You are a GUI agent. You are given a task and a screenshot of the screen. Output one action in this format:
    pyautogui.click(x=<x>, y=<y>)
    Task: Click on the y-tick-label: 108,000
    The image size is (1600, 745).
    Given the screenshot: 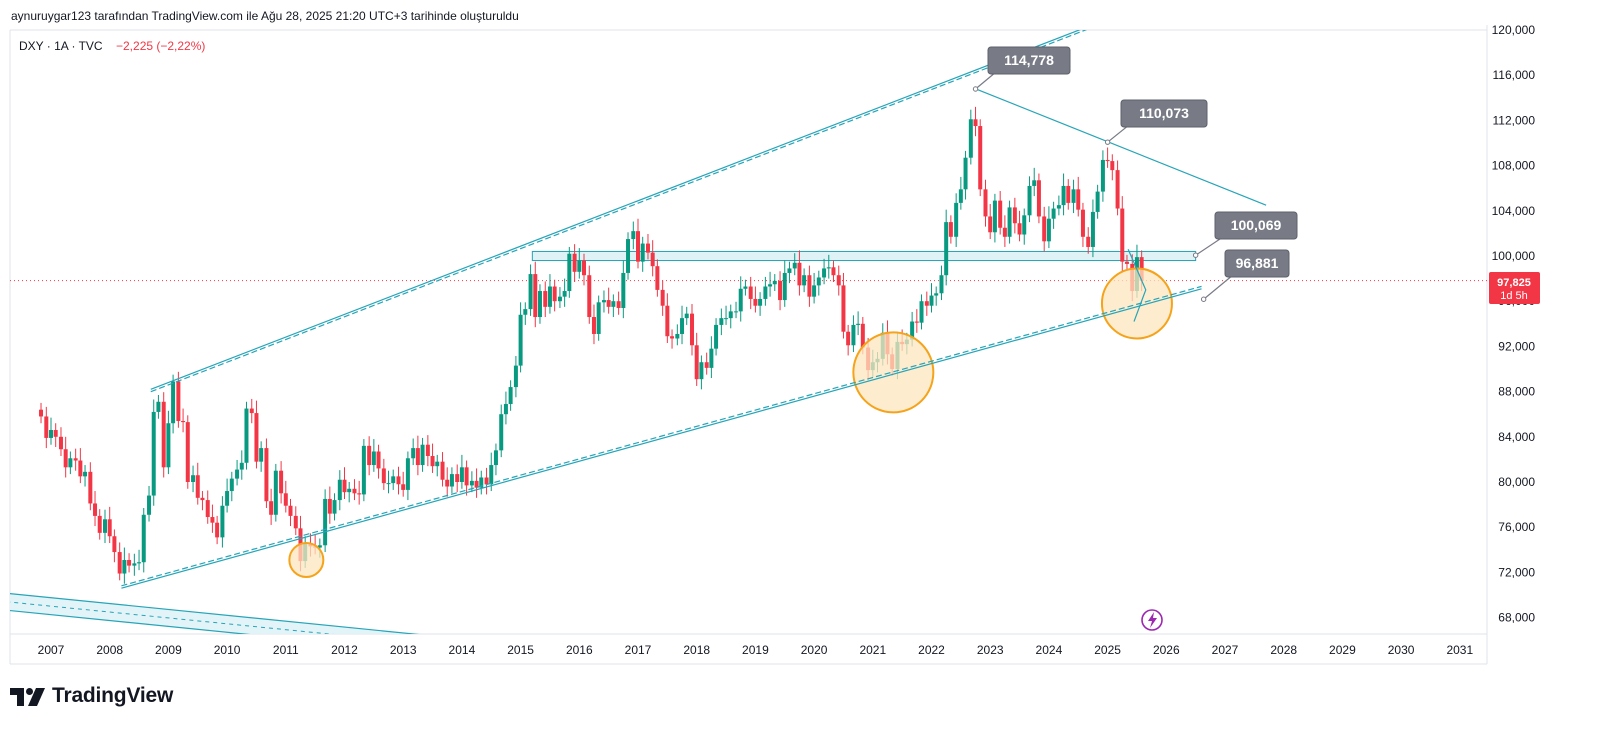 What is the action you would take?
    pyautogui.click(x=1514, y=166)
    